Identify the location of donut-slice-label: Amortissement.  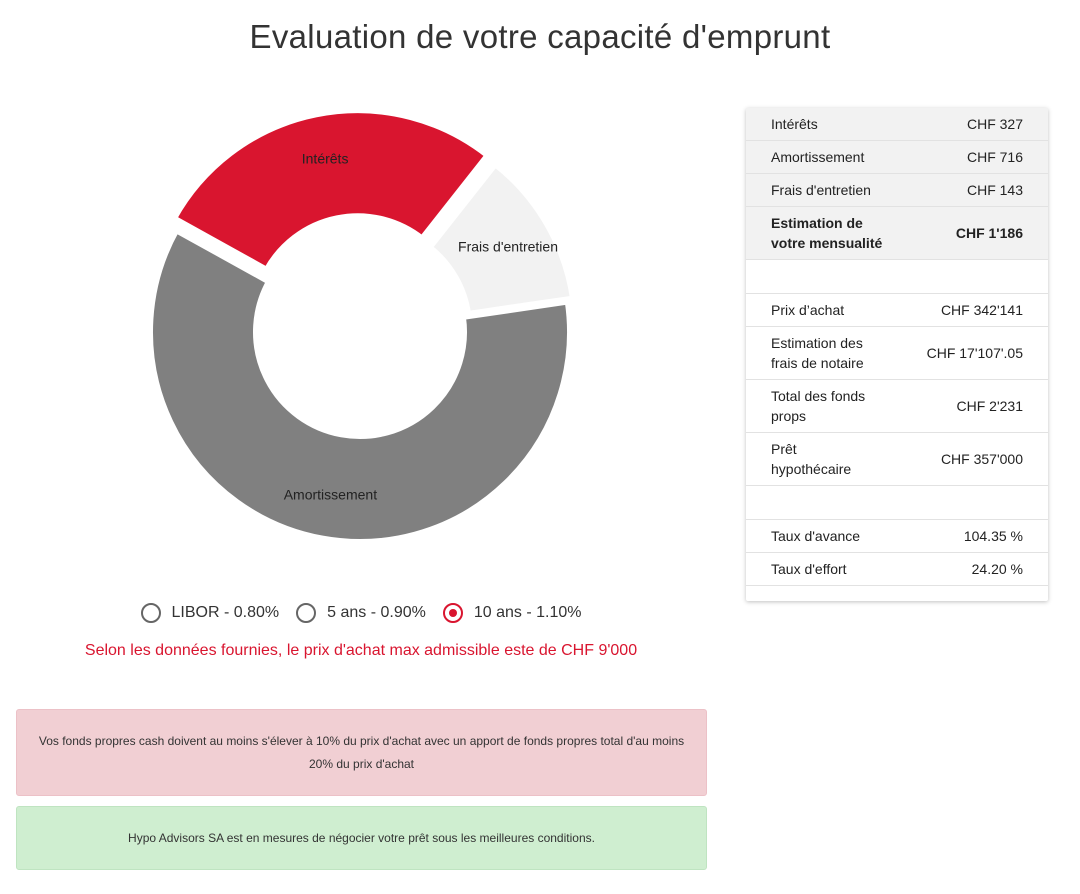
(330, 494).